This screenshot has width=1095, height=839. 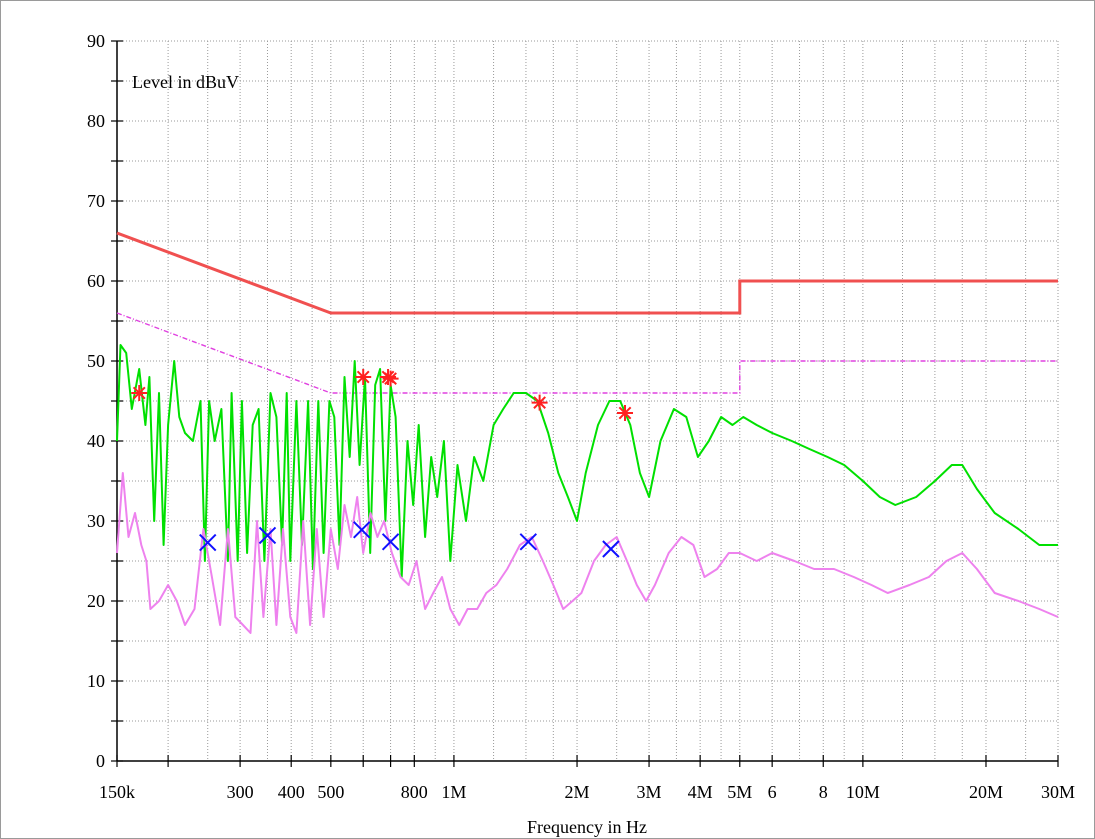 What do you see at coordinates (96, 441) in the screenshot?
I see `y-tick-label: 40` at bounding box center [96, 441].